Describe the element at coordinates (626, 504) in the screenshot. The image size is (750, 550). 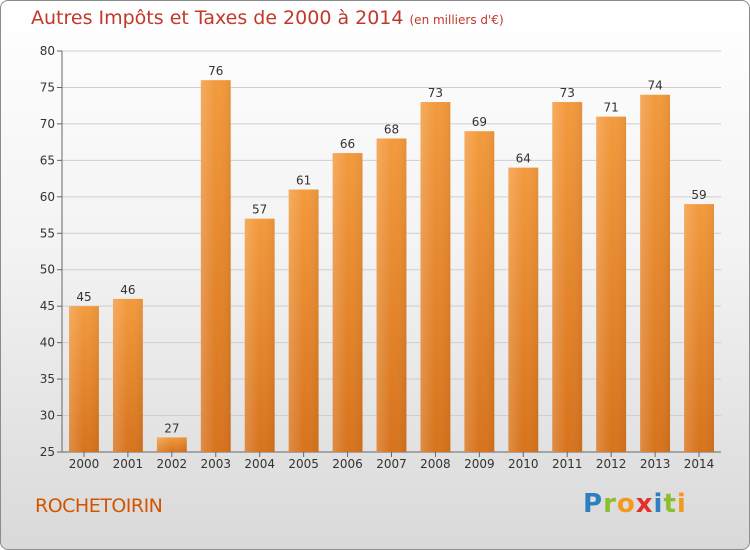
I see `logo-letter: o` at that location.